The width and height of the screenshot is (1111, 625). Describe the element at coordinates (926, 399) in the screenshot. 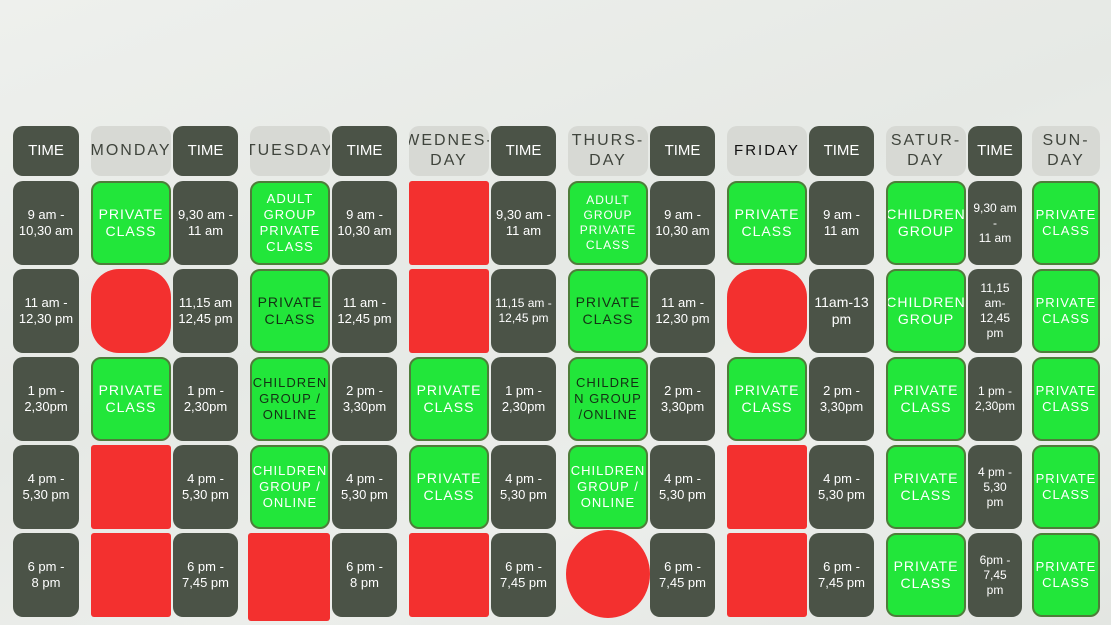

I see `class-slot-saturday-3: PRIVATE CLASS` at that location.